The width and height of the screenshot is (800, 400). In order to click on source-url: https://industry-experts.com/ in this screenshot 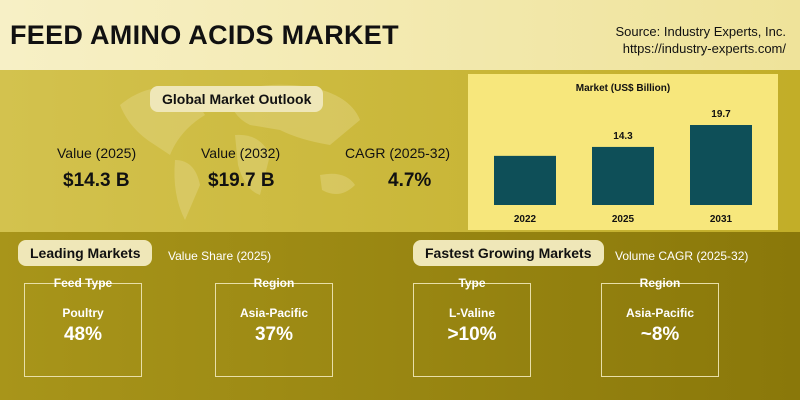, I will do `click(704, 48)`.